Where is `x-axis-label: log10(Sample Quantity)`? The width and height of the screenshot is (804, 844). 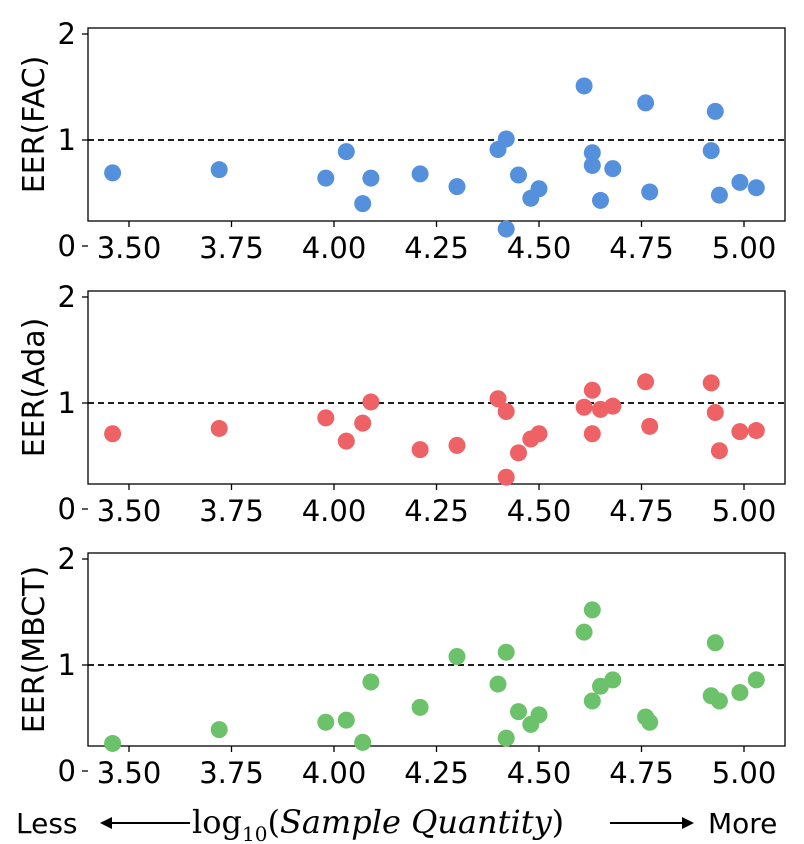
x-axis-label: log10(Sample Quantity) is located at coordinates (378, 823).